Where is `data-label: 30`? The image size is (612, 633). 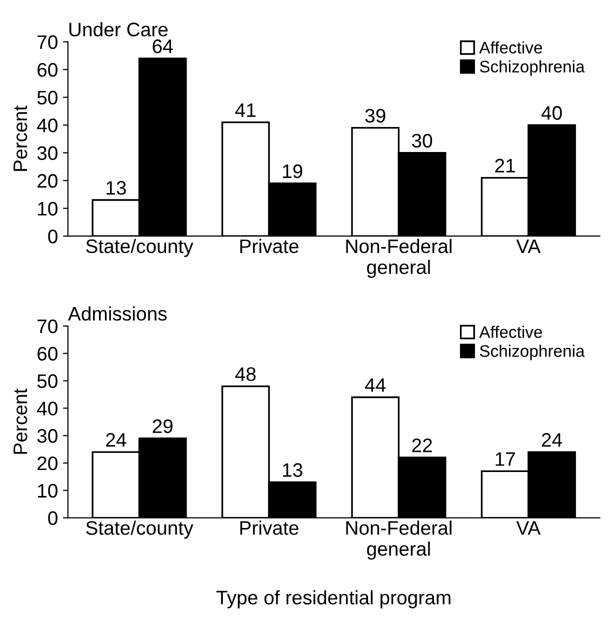
data-label: 30 is located at coordinates (422, 141).